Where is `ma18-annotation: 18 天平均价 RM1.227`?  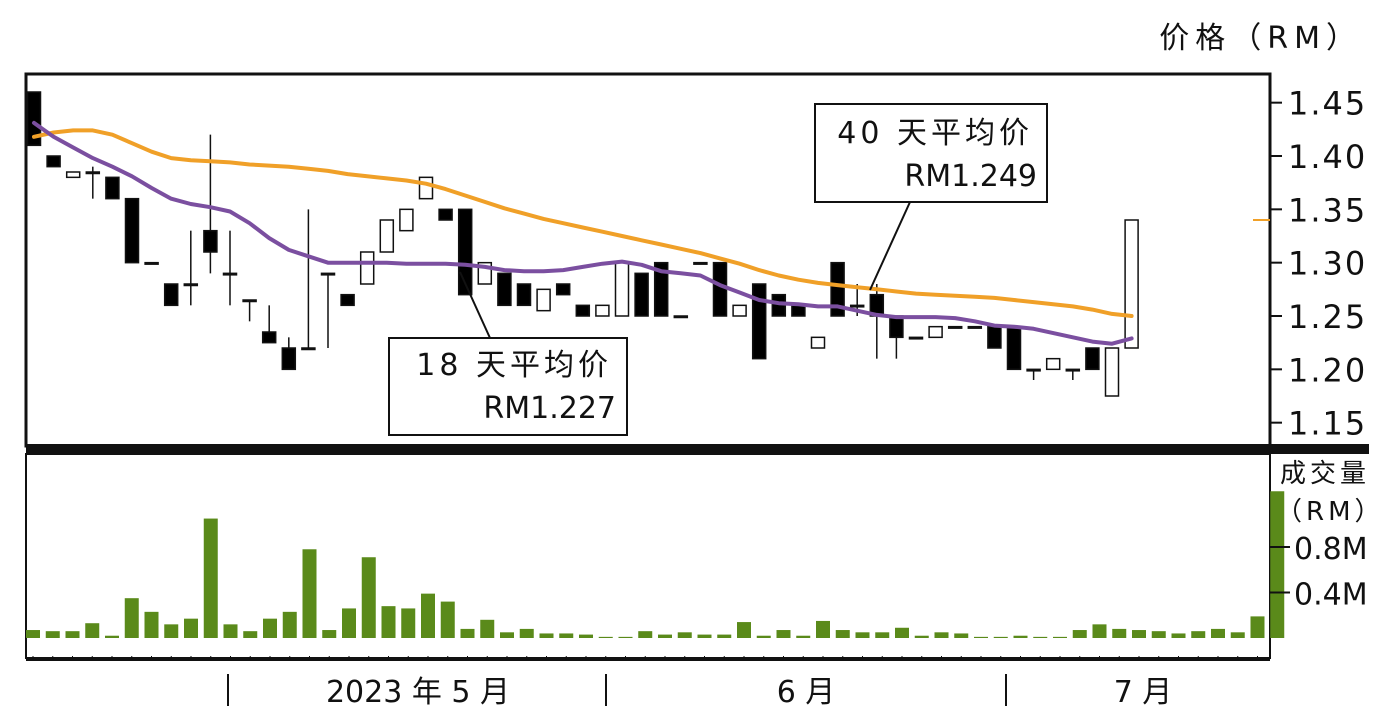 ma18-annotation: 18 天平均价 RM1.227 is located at coordinates (508, 353).